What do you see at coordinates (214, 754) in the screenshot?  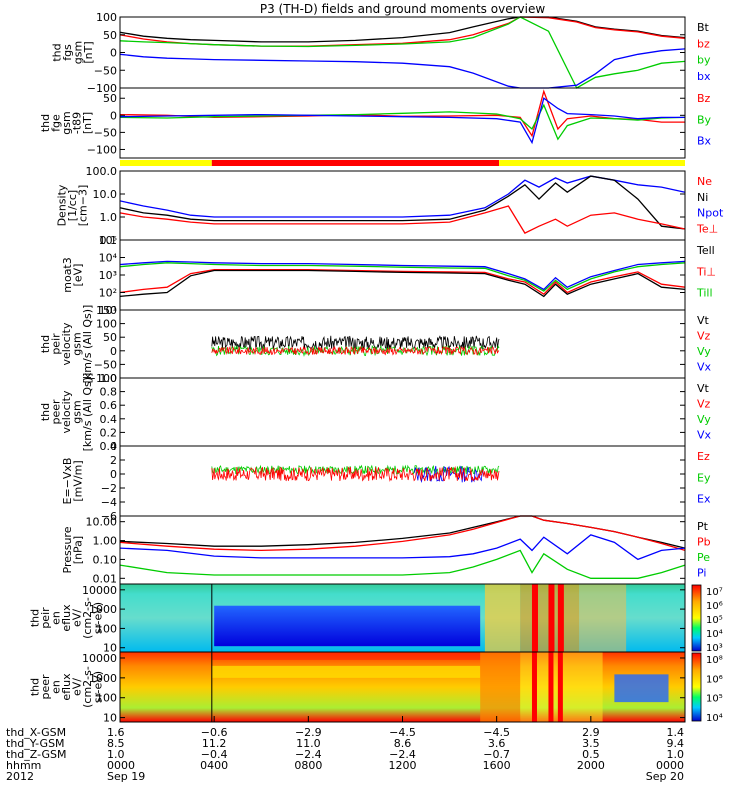 I see `x-tick-label: −0.4` at bounding box center [214, 754].